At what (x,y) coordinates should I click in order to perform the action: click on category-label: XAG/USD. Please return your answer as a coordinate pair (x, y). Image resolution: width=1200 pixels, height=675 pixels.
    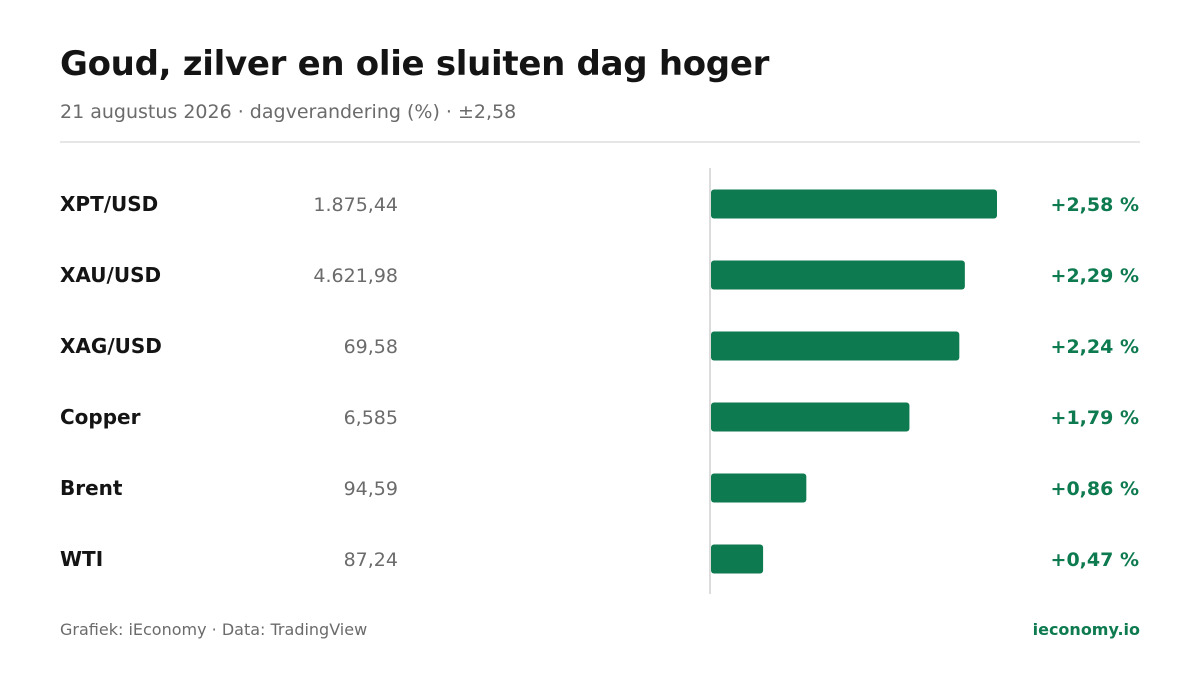
    Looking at the image, I should click on (111, 346).